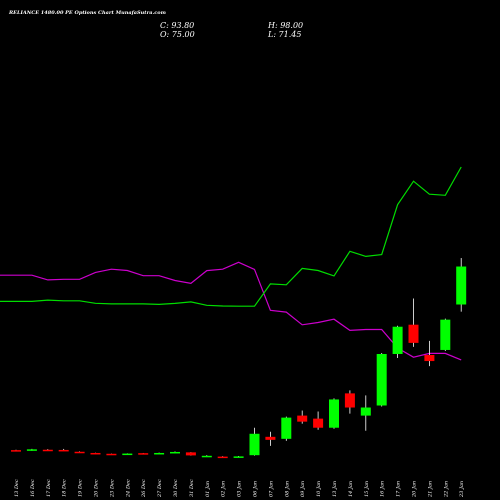  Describe the element at coordinates (208, 489) in the screenshot. I see `x-tick-label: 01 Jan` at that location.